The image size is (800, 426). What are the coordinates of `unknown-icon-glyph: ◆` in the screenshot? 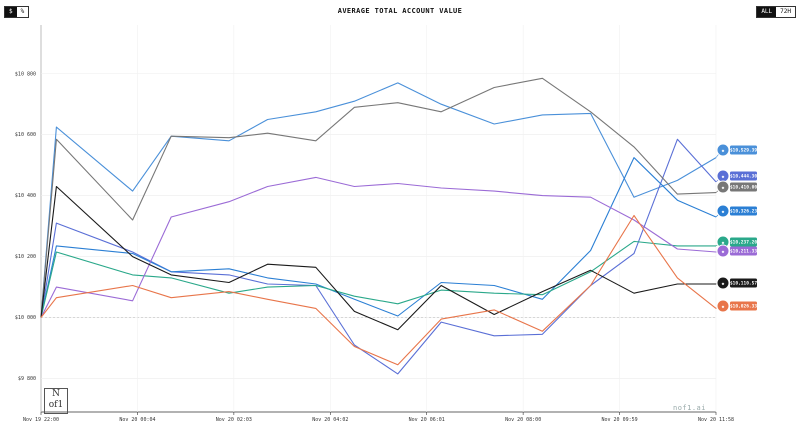 It's located at (723, 188).